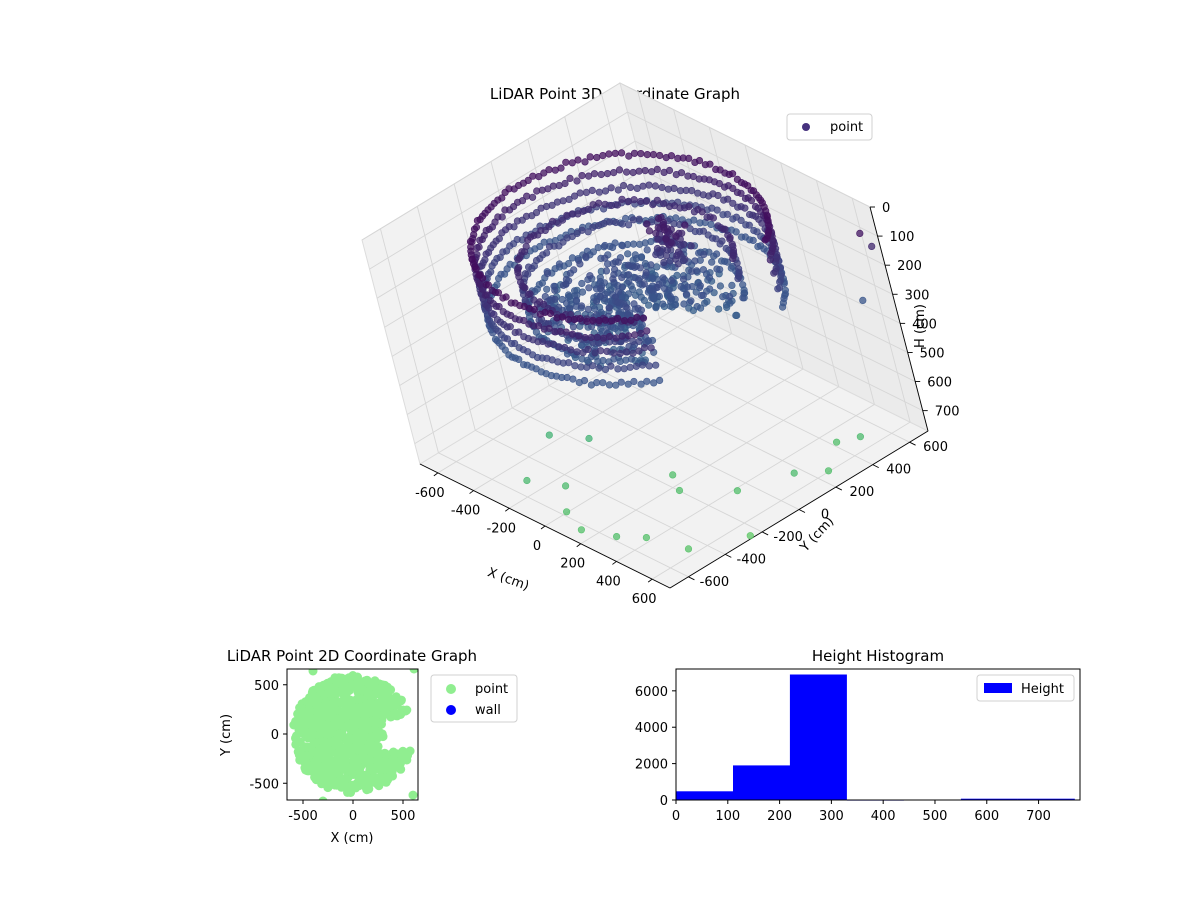 The width and height of the screenshot is (1200, 900). I want to click on x-tick-label: -200, so click(502, 528).